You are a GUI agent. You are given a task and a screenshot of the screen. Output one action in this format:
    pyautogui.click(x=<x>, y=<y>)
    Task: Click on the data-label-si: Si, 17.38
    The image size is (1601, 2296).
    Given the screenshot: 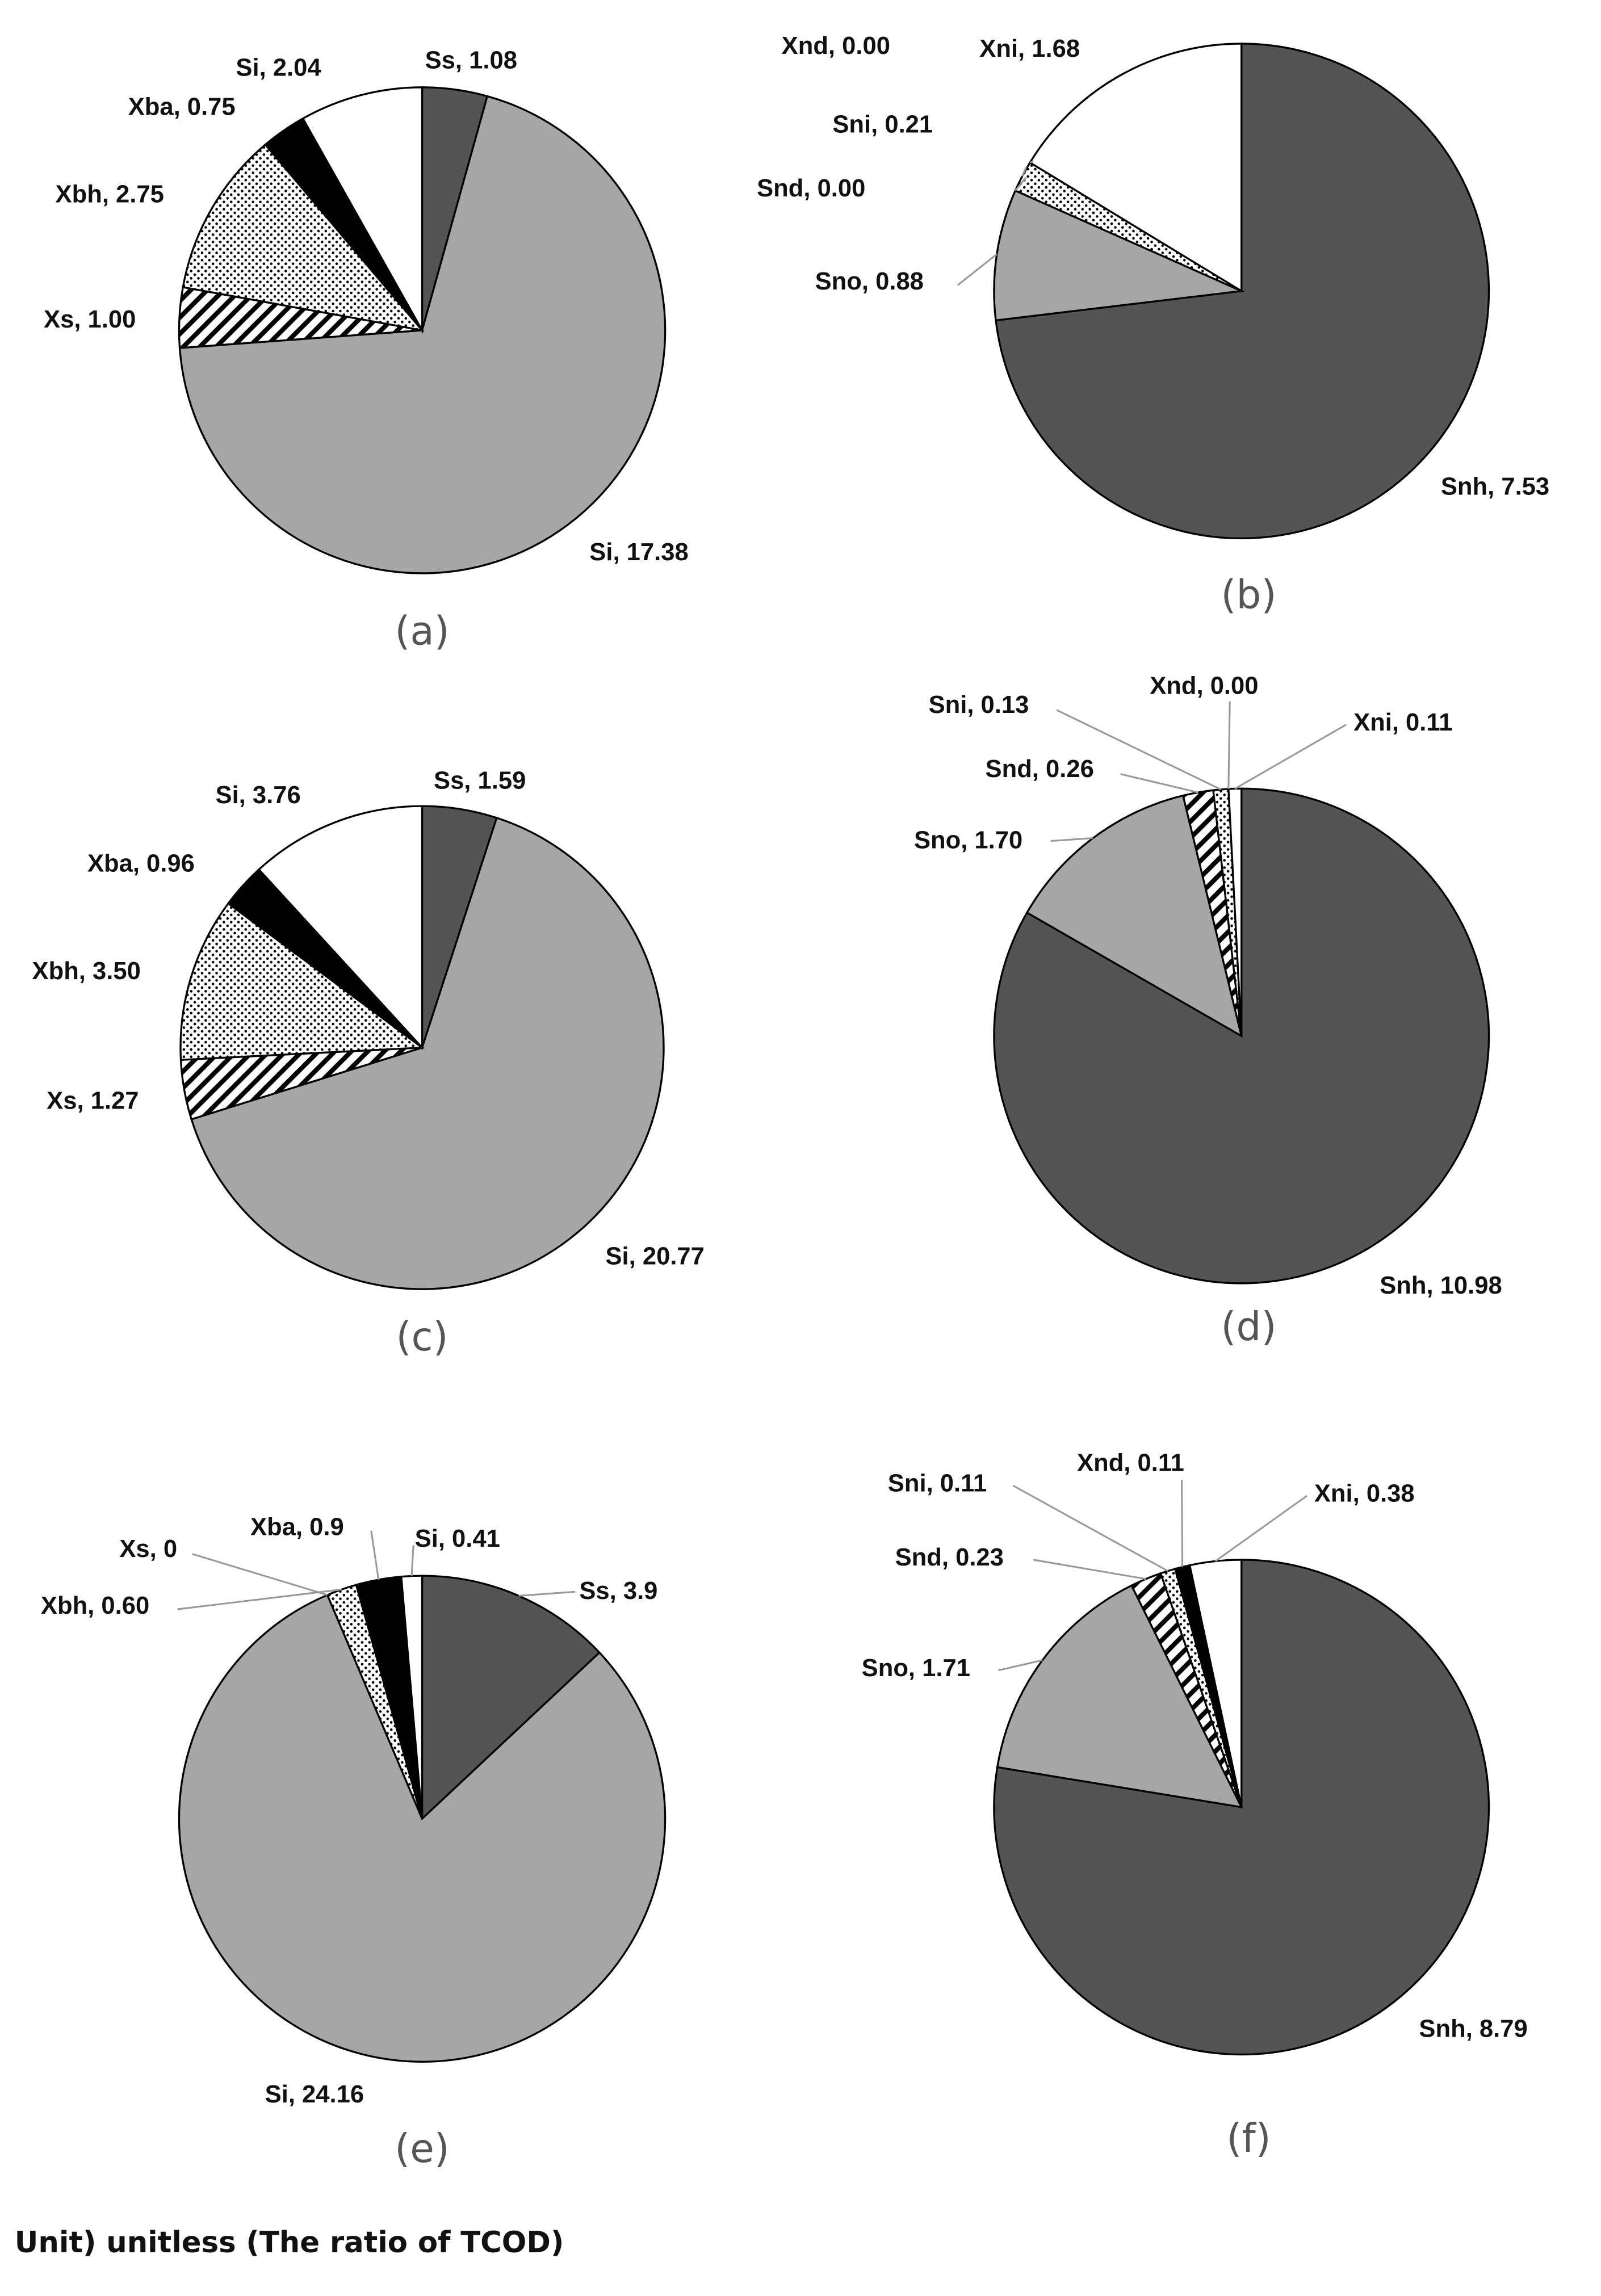 What is the action you would take?
    pyautogui.click(x=638, y=552)
    